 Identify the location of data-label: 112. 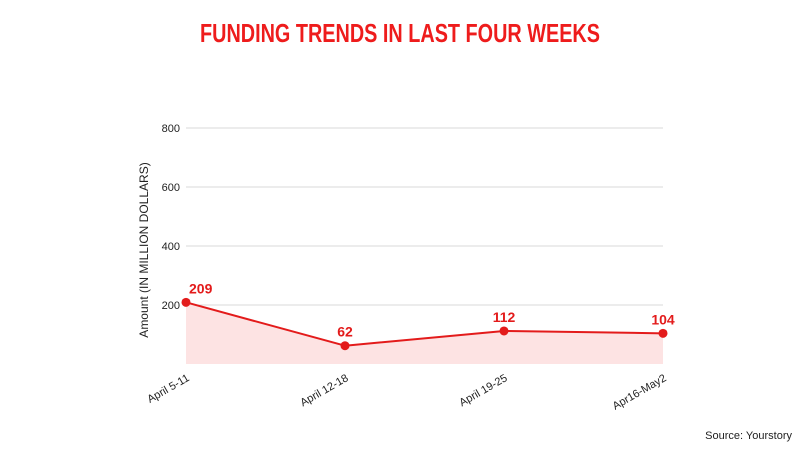
(504, 317).